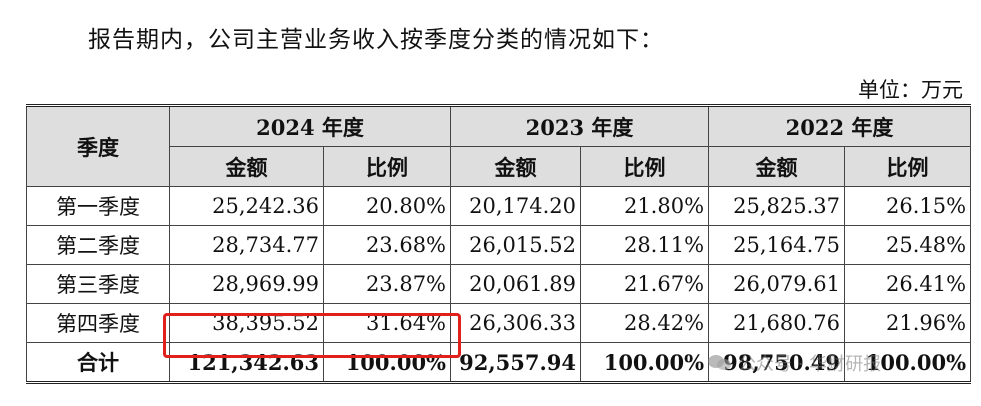 The width and height of the screenshot is (981, 406). I want to click on row-label: 第四季度, so click(98, 323).